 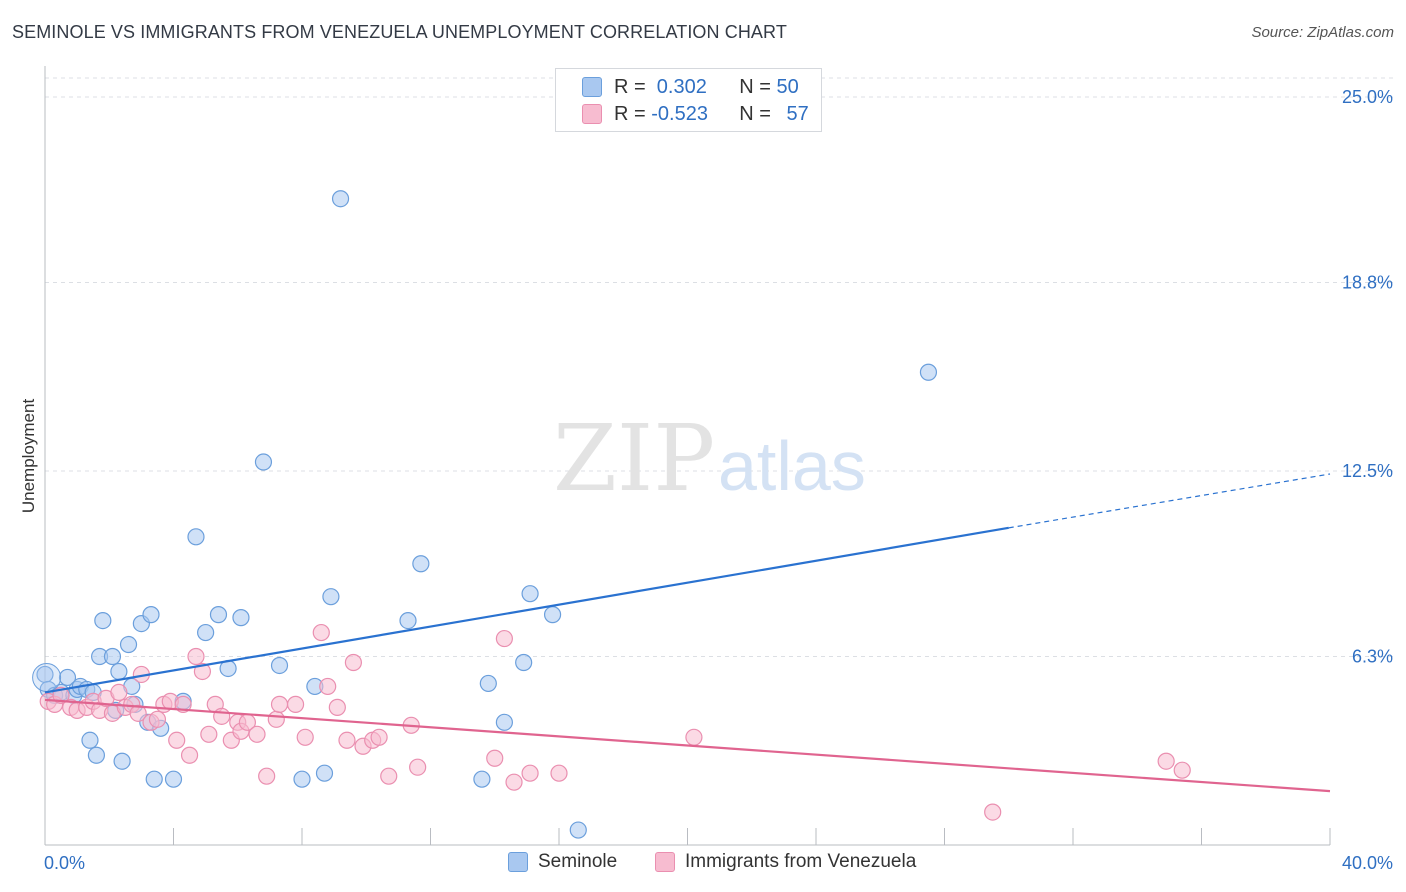 I want to click on correlation-legend: R = 0.302 N = 50 R = -0.523 N = 57, so click(x=688, y=100).